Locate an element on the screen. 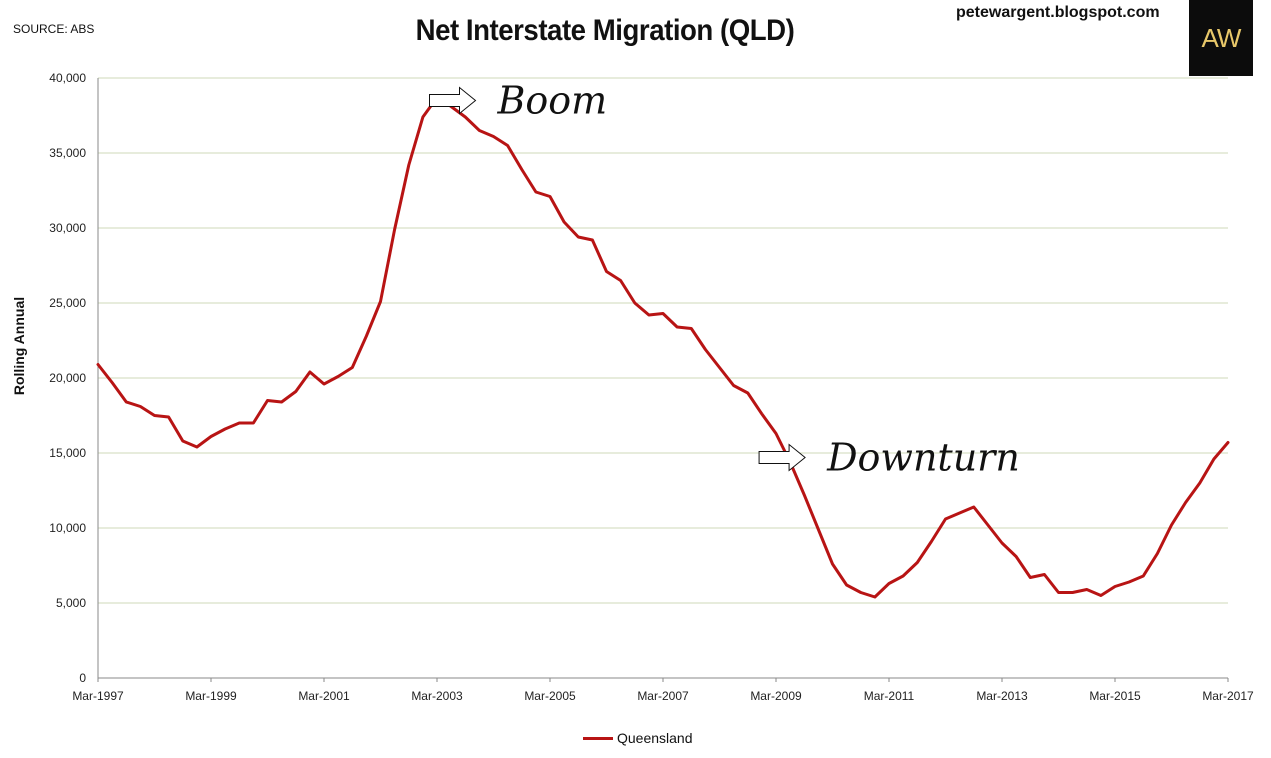  chart-title: Net Interstate Migration (QLD) is located at coordinates (605, 30).